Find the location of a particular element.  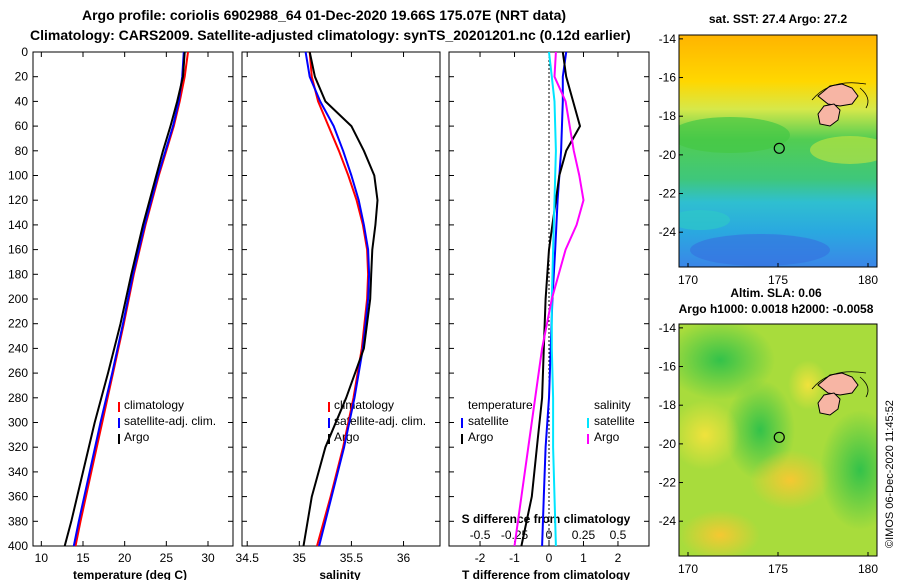

x-tick-label: 35.5 is located at coordinates (352, 558).